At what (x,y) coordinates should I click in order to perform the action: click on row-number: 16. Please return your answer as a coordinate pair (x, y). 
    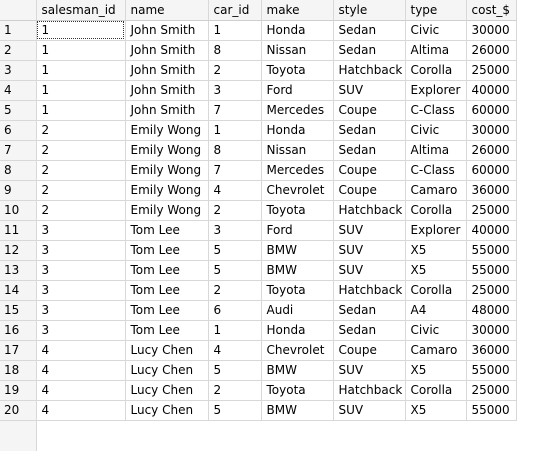
    Looking at the image, I should click on (18, 330).